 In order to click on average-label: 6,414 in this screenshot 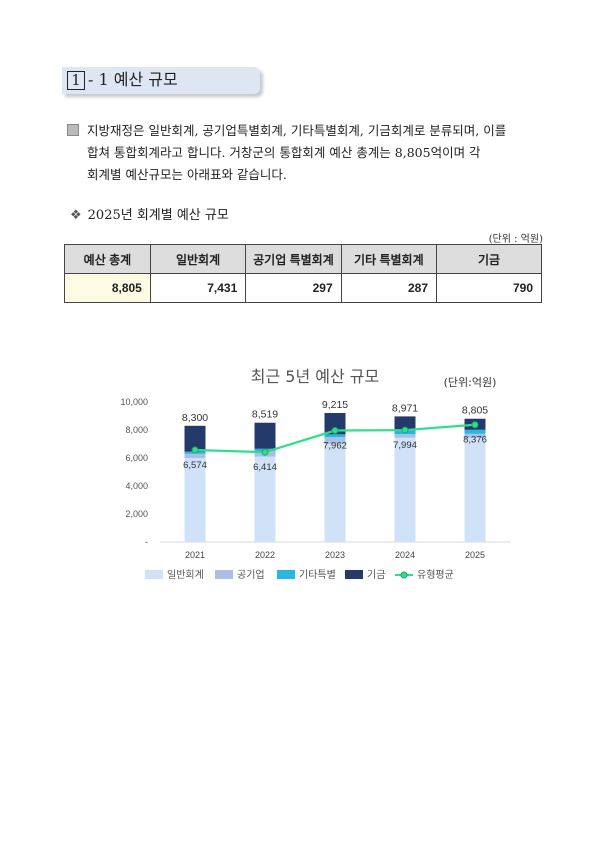, I will do `click(265, 467)`.